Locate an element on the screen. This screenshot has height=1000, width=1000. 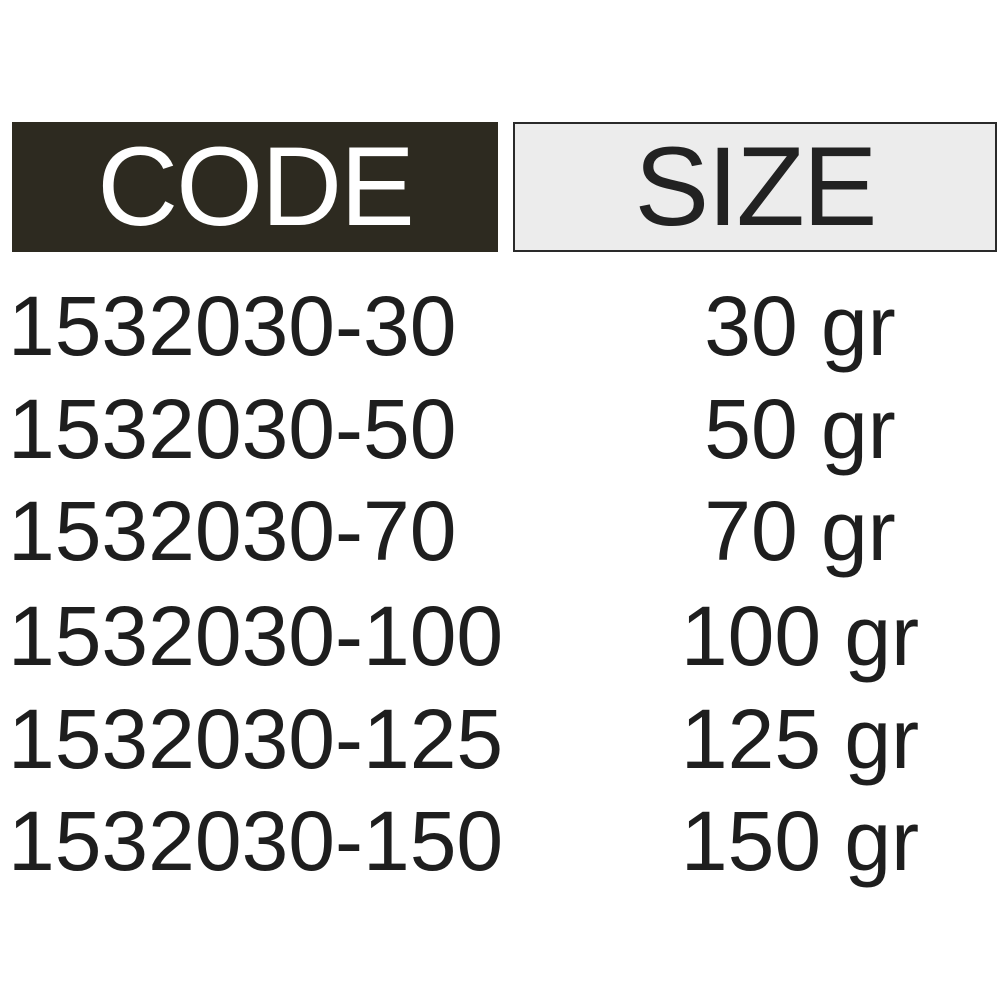
table-row: 1532030-30 30 gr is located at coordinates (500, 326).